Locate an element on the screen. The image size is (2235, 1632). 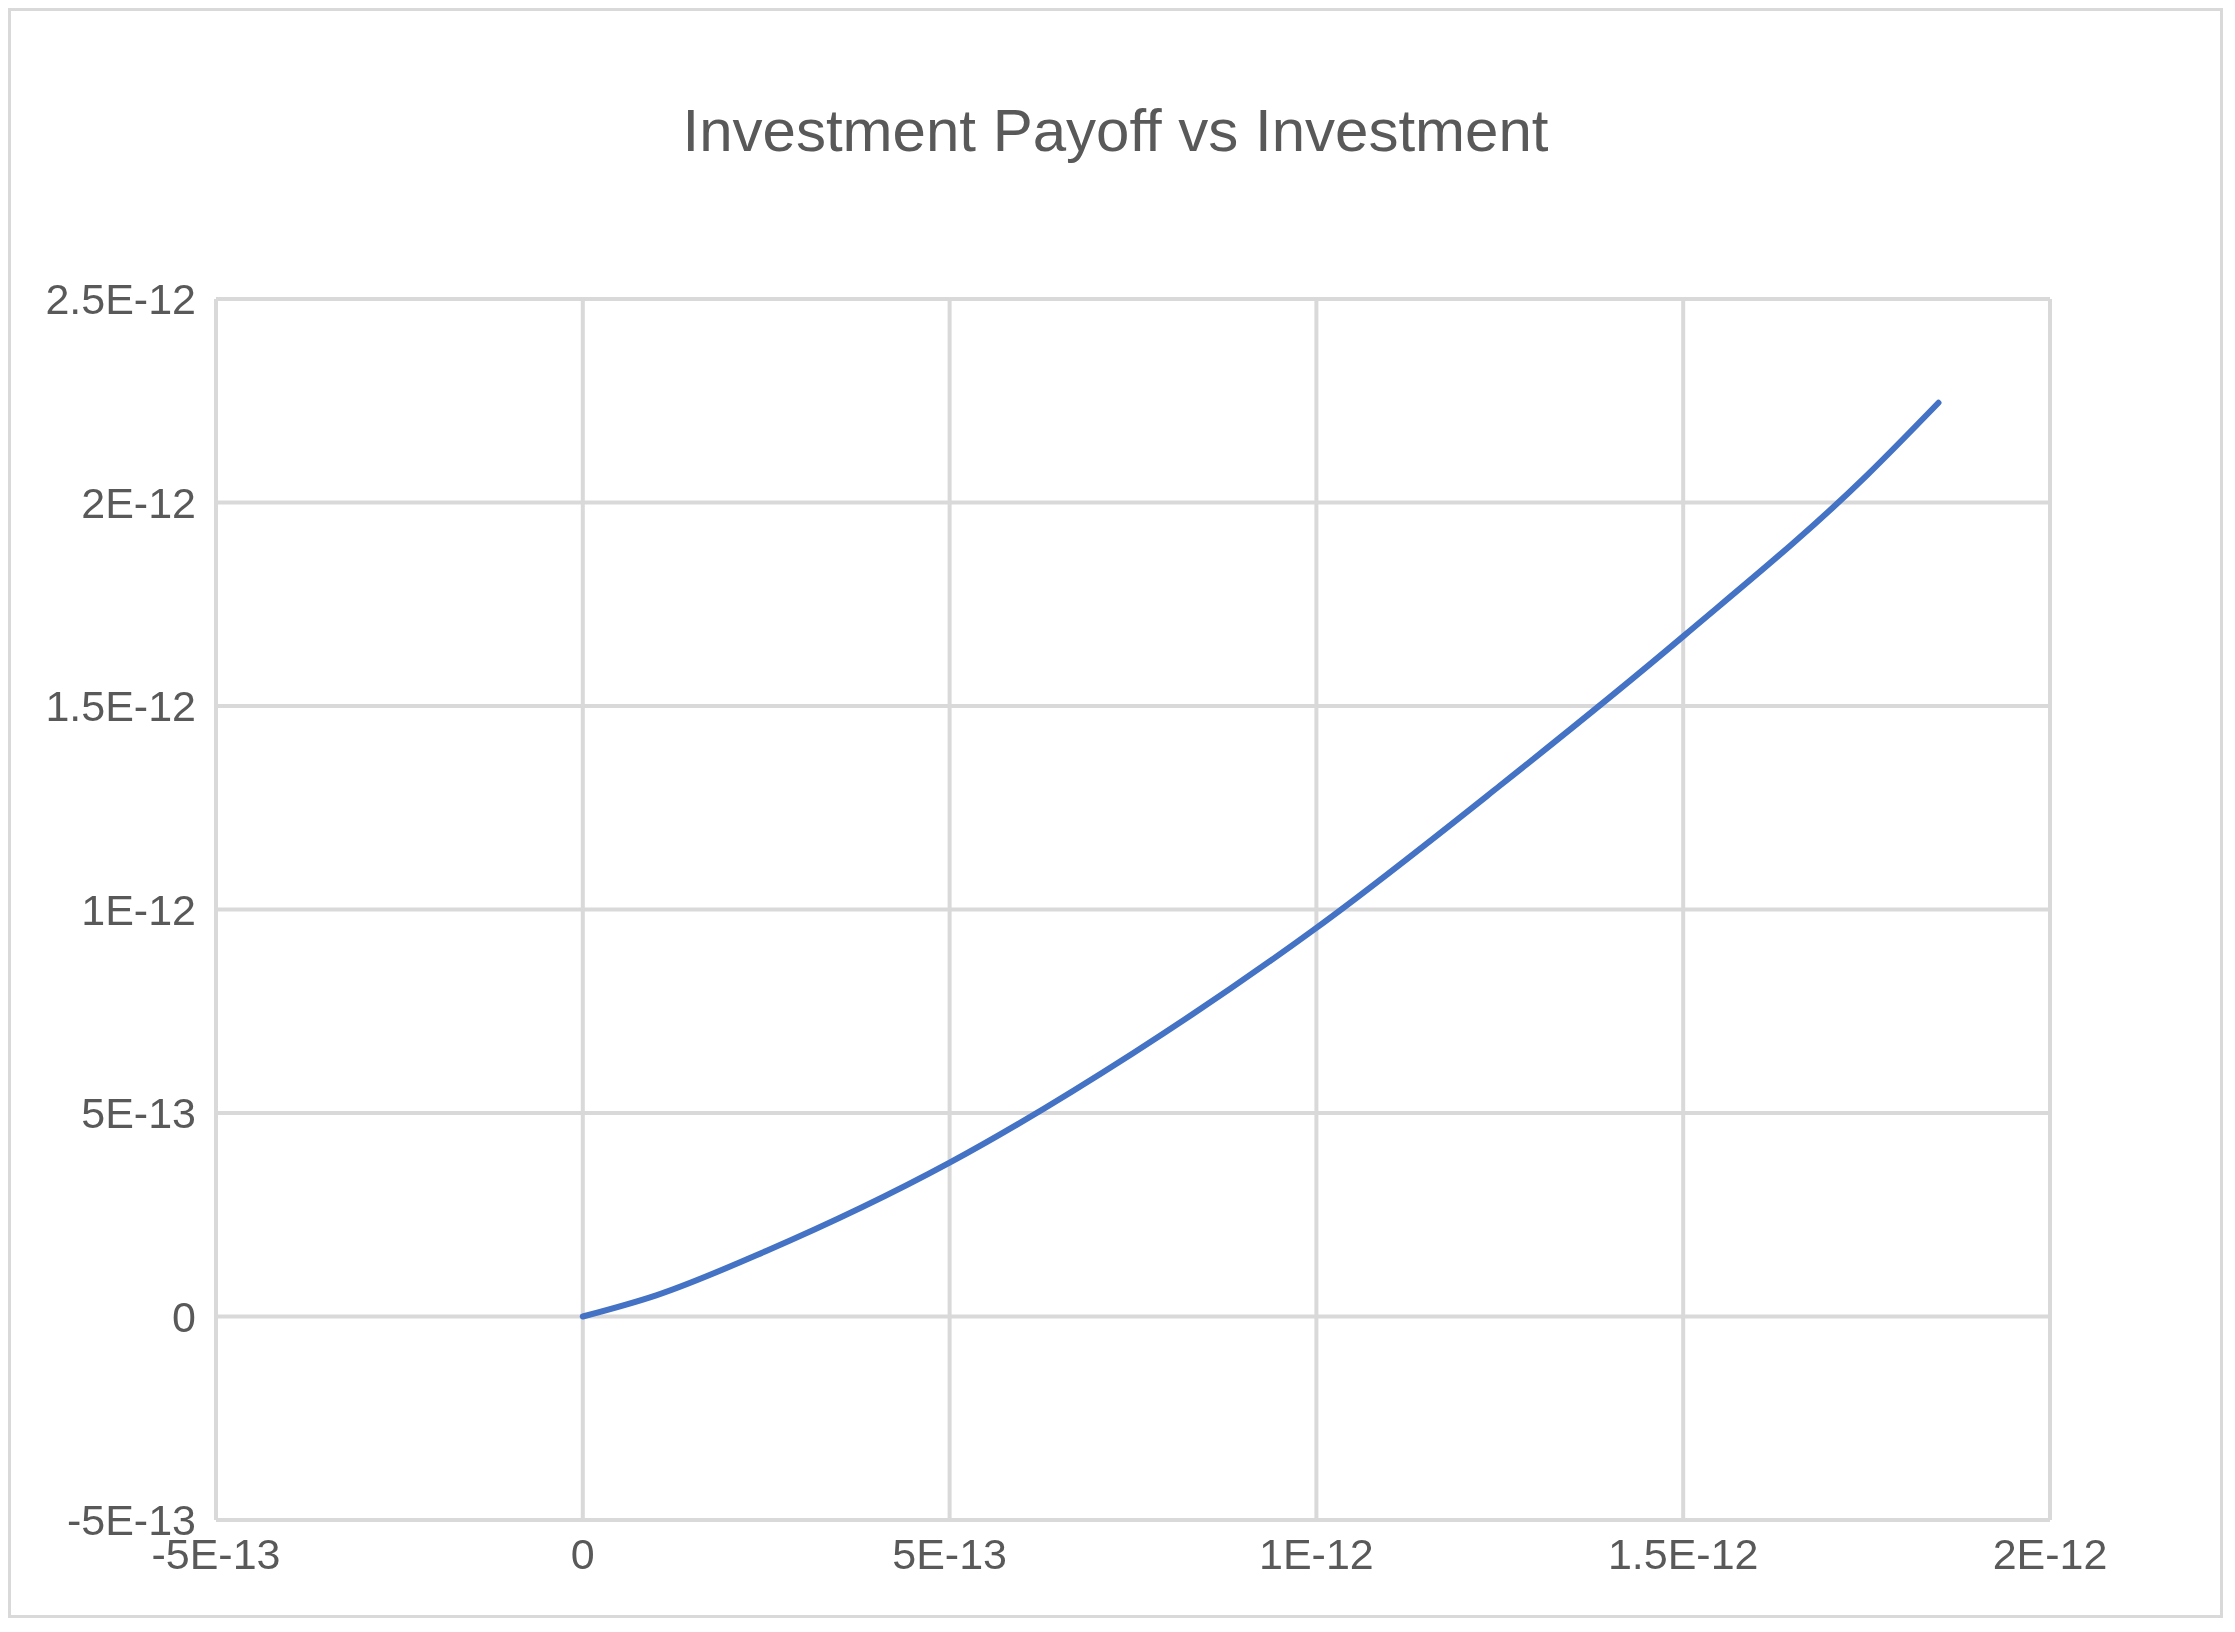
x-tick-label: 2E-12 is located at coordinates (2050, 1553).